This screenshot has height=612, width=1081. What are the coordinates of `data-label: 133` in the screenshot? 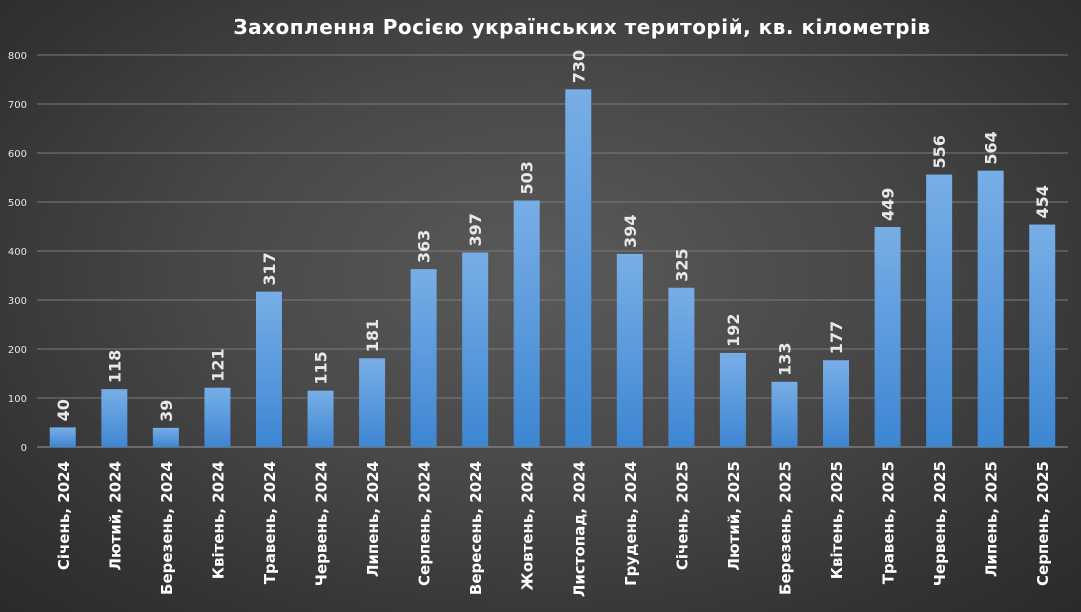 It's located at (784, 358).